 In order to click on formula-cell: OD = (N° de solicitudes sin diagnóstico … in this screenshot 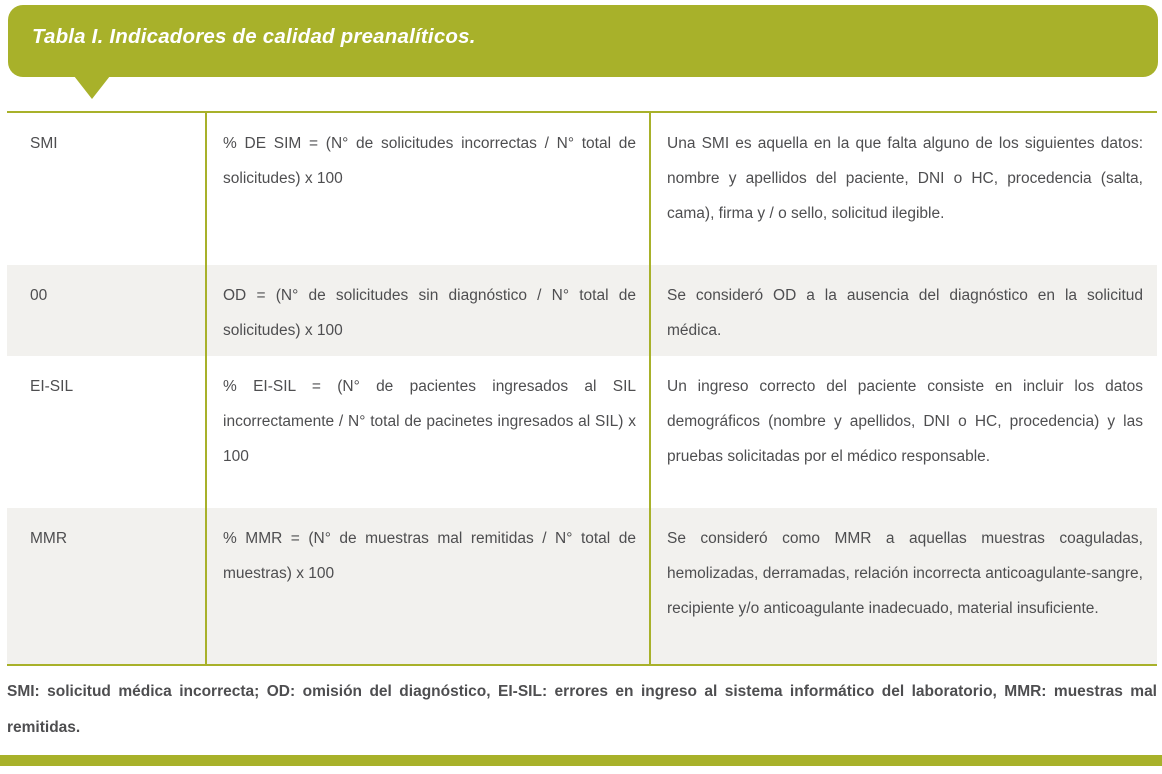, I will do `click(428, 310)`.